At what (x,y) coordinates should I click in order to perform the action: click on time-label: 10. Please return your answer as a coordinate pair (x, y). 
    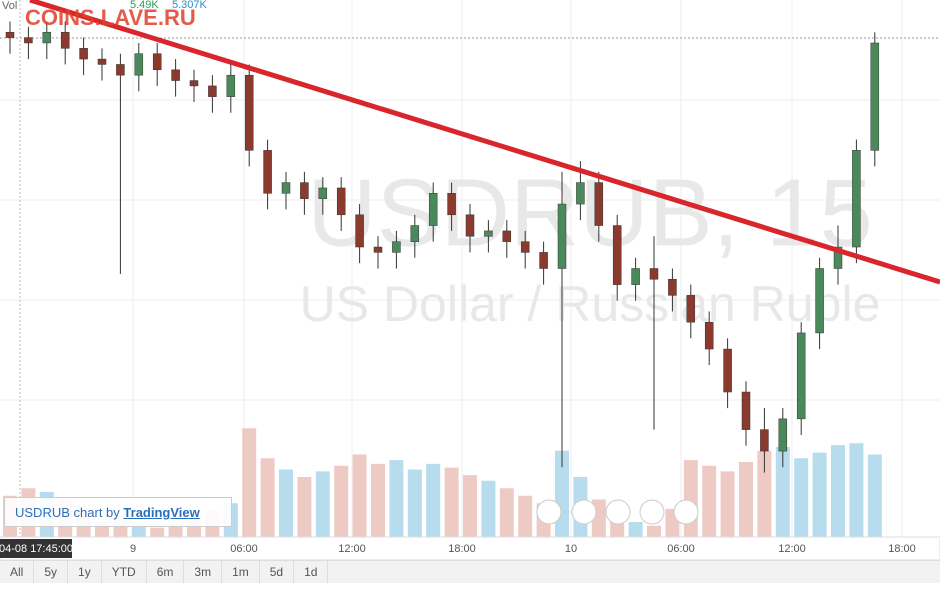
    Looking at the image, I should click on (571, 549).